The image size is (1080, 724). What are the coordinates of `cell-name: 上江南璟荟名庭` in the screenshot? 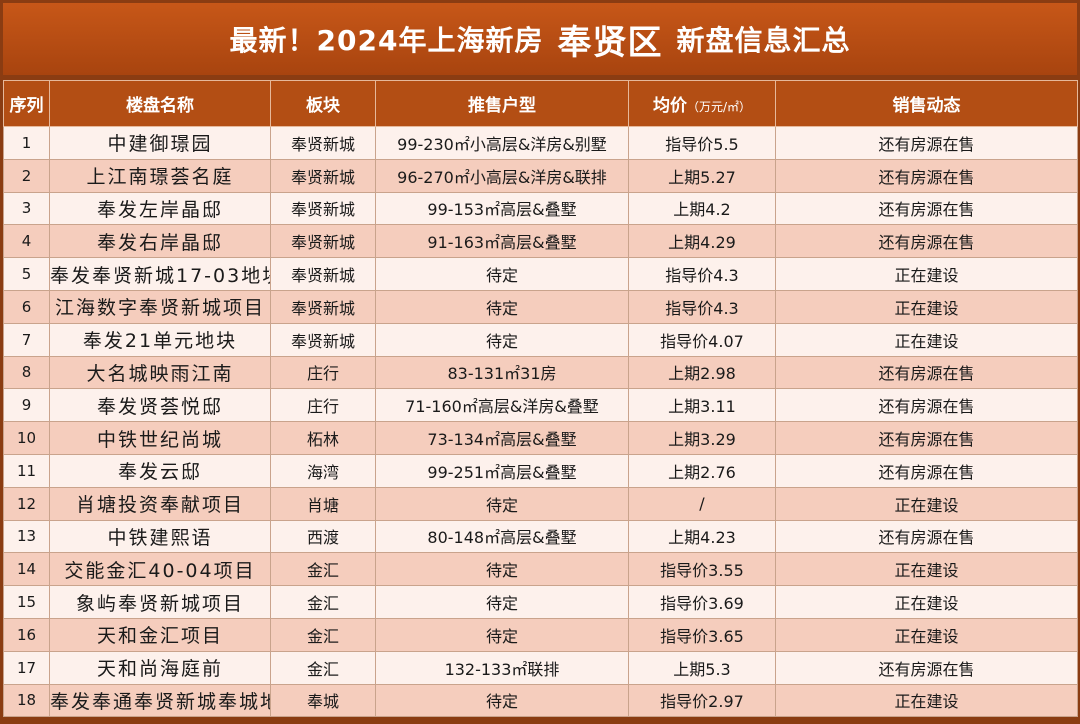 It's located at (160, 175).